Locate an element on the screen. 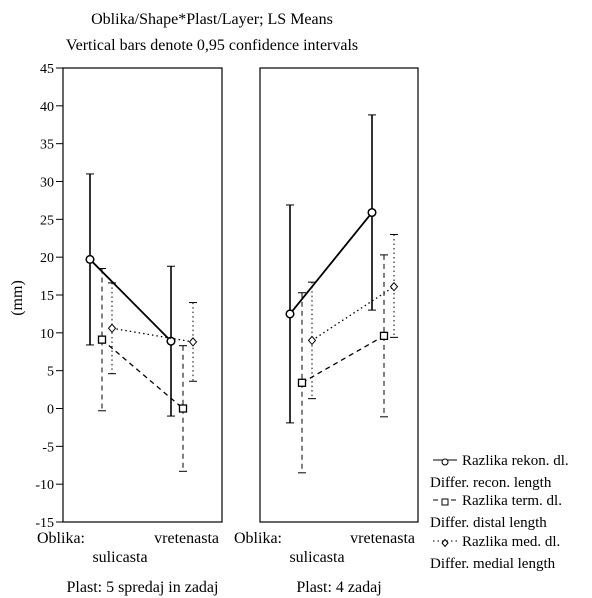 The width and height of the screenshot is (592, 598). y-tick-label: -5 is located at coordinates (48, 447).